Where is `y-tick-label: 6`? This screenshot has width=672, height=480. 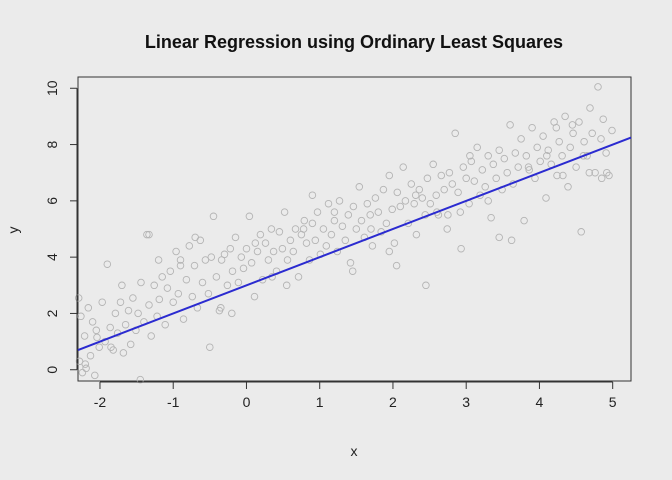
y-tick-label: 6 is located at coordinates (52, 201).